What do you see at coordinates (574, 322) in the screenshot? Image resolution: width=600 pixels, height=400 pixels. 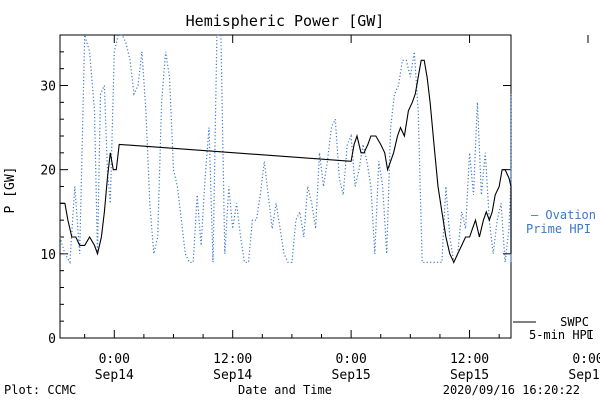 I see `legend-swpc-line1: SWPC` at bounding box center [574, 322].